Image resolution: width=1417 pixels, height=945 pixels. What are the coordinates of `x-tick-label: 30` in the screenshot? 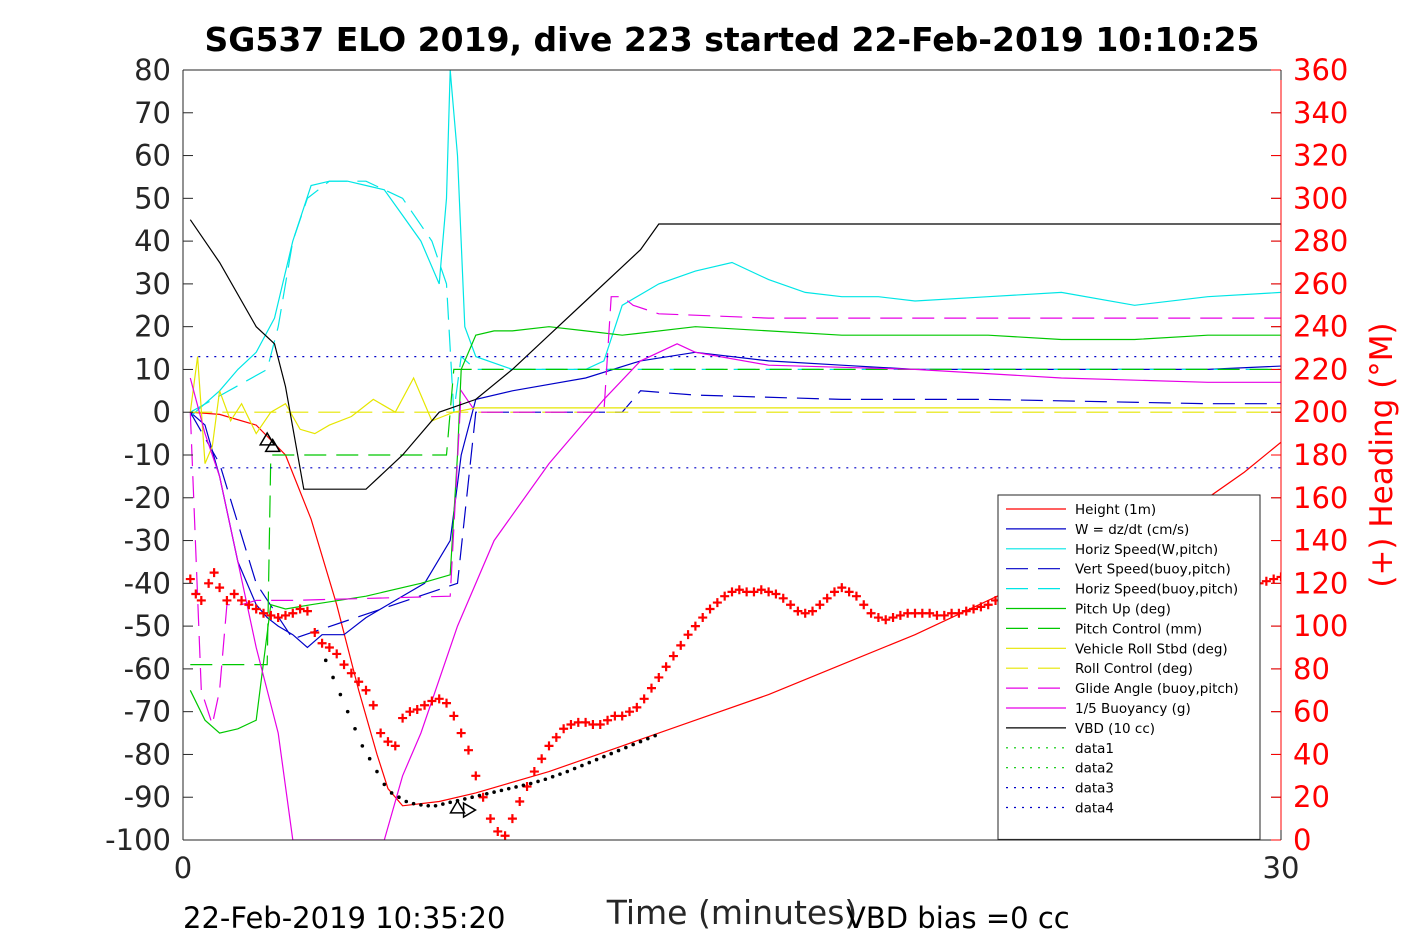 It's located at (1281, 868).